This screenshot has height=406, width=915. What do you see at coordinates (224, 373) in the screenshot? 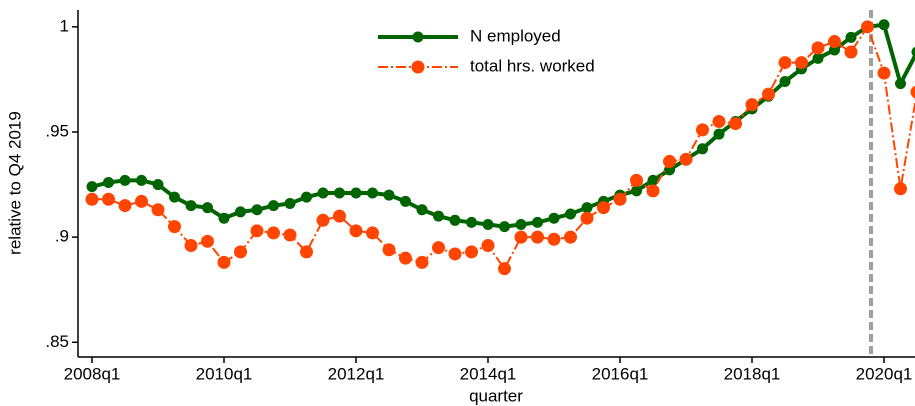
I see `x-tick-label: 2010q1` at bounding box center [224, 373].